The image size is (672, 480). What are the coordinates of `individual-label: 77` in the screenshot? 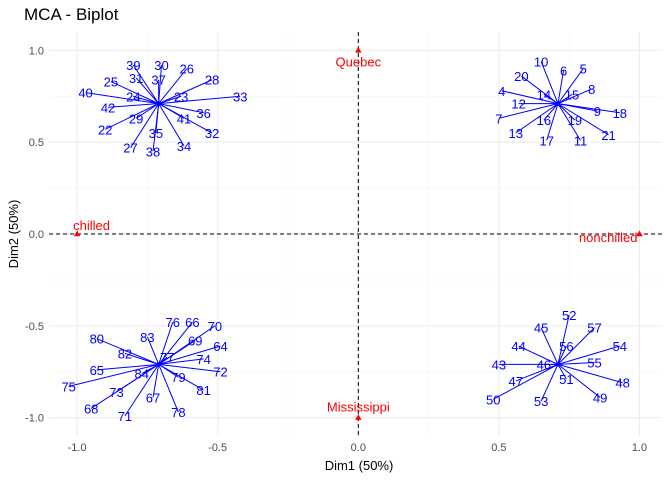 It's located at (167, 357).